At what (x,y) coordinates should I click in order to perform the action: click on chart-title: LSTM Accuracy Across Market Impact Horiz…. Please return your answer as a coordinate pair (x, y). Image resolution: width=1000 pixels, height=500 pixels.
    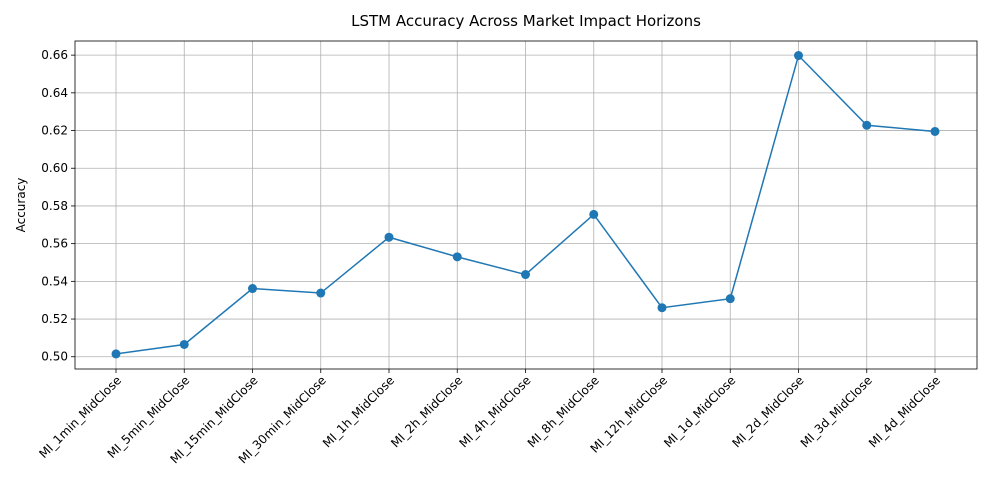
    Looking at the image, I should click on (526, 21).